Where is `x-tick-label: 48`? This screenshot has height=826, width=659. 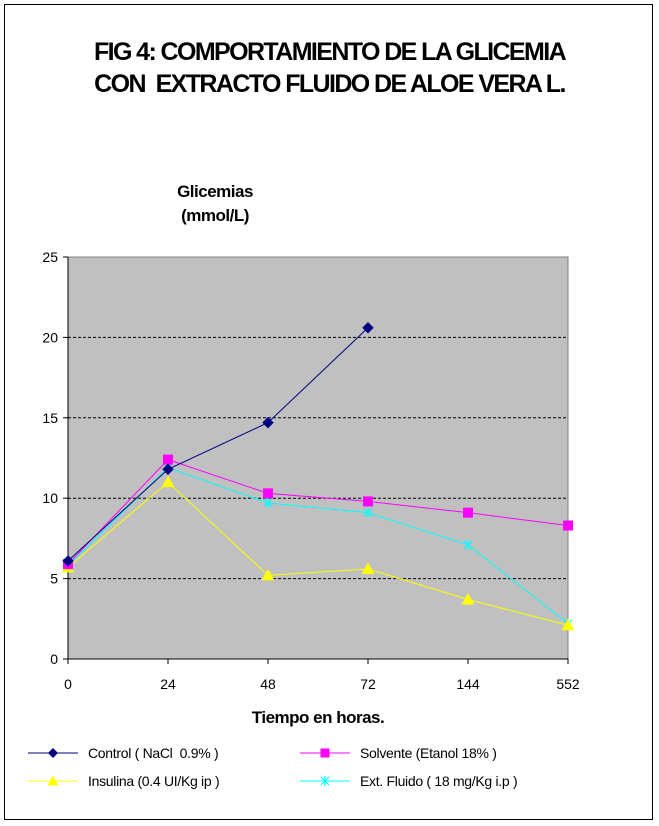
x-tick-label: 48 is located at coordinates (268, 684).